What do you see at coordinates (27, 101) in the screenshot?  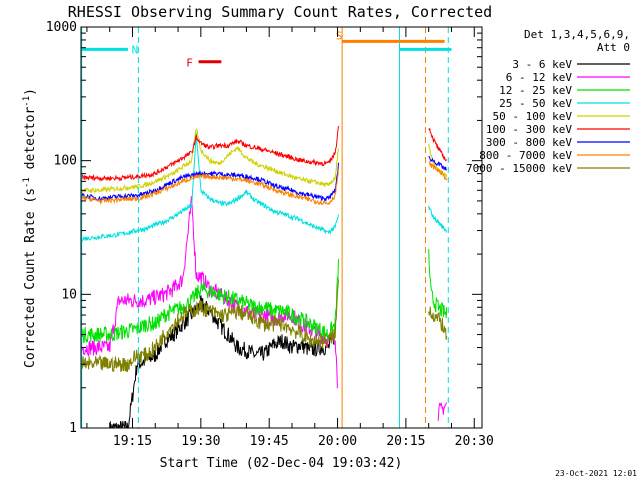 I see `y-axis-title-sup2: -1` at bounding box center [27, 101].